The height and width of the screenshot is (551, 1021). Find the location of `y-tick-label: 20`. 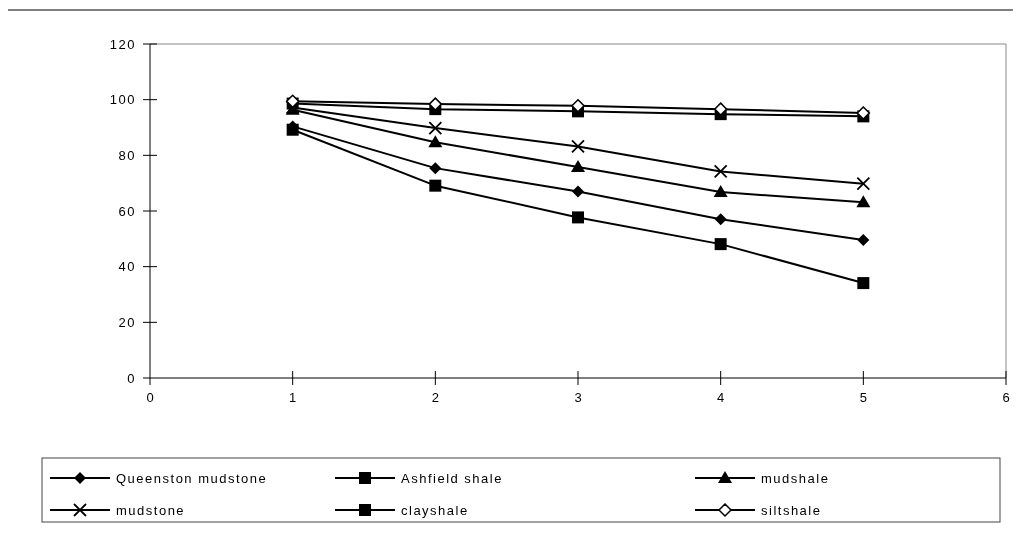

y-tick-label: 20 is located at coordinates (127, 322).